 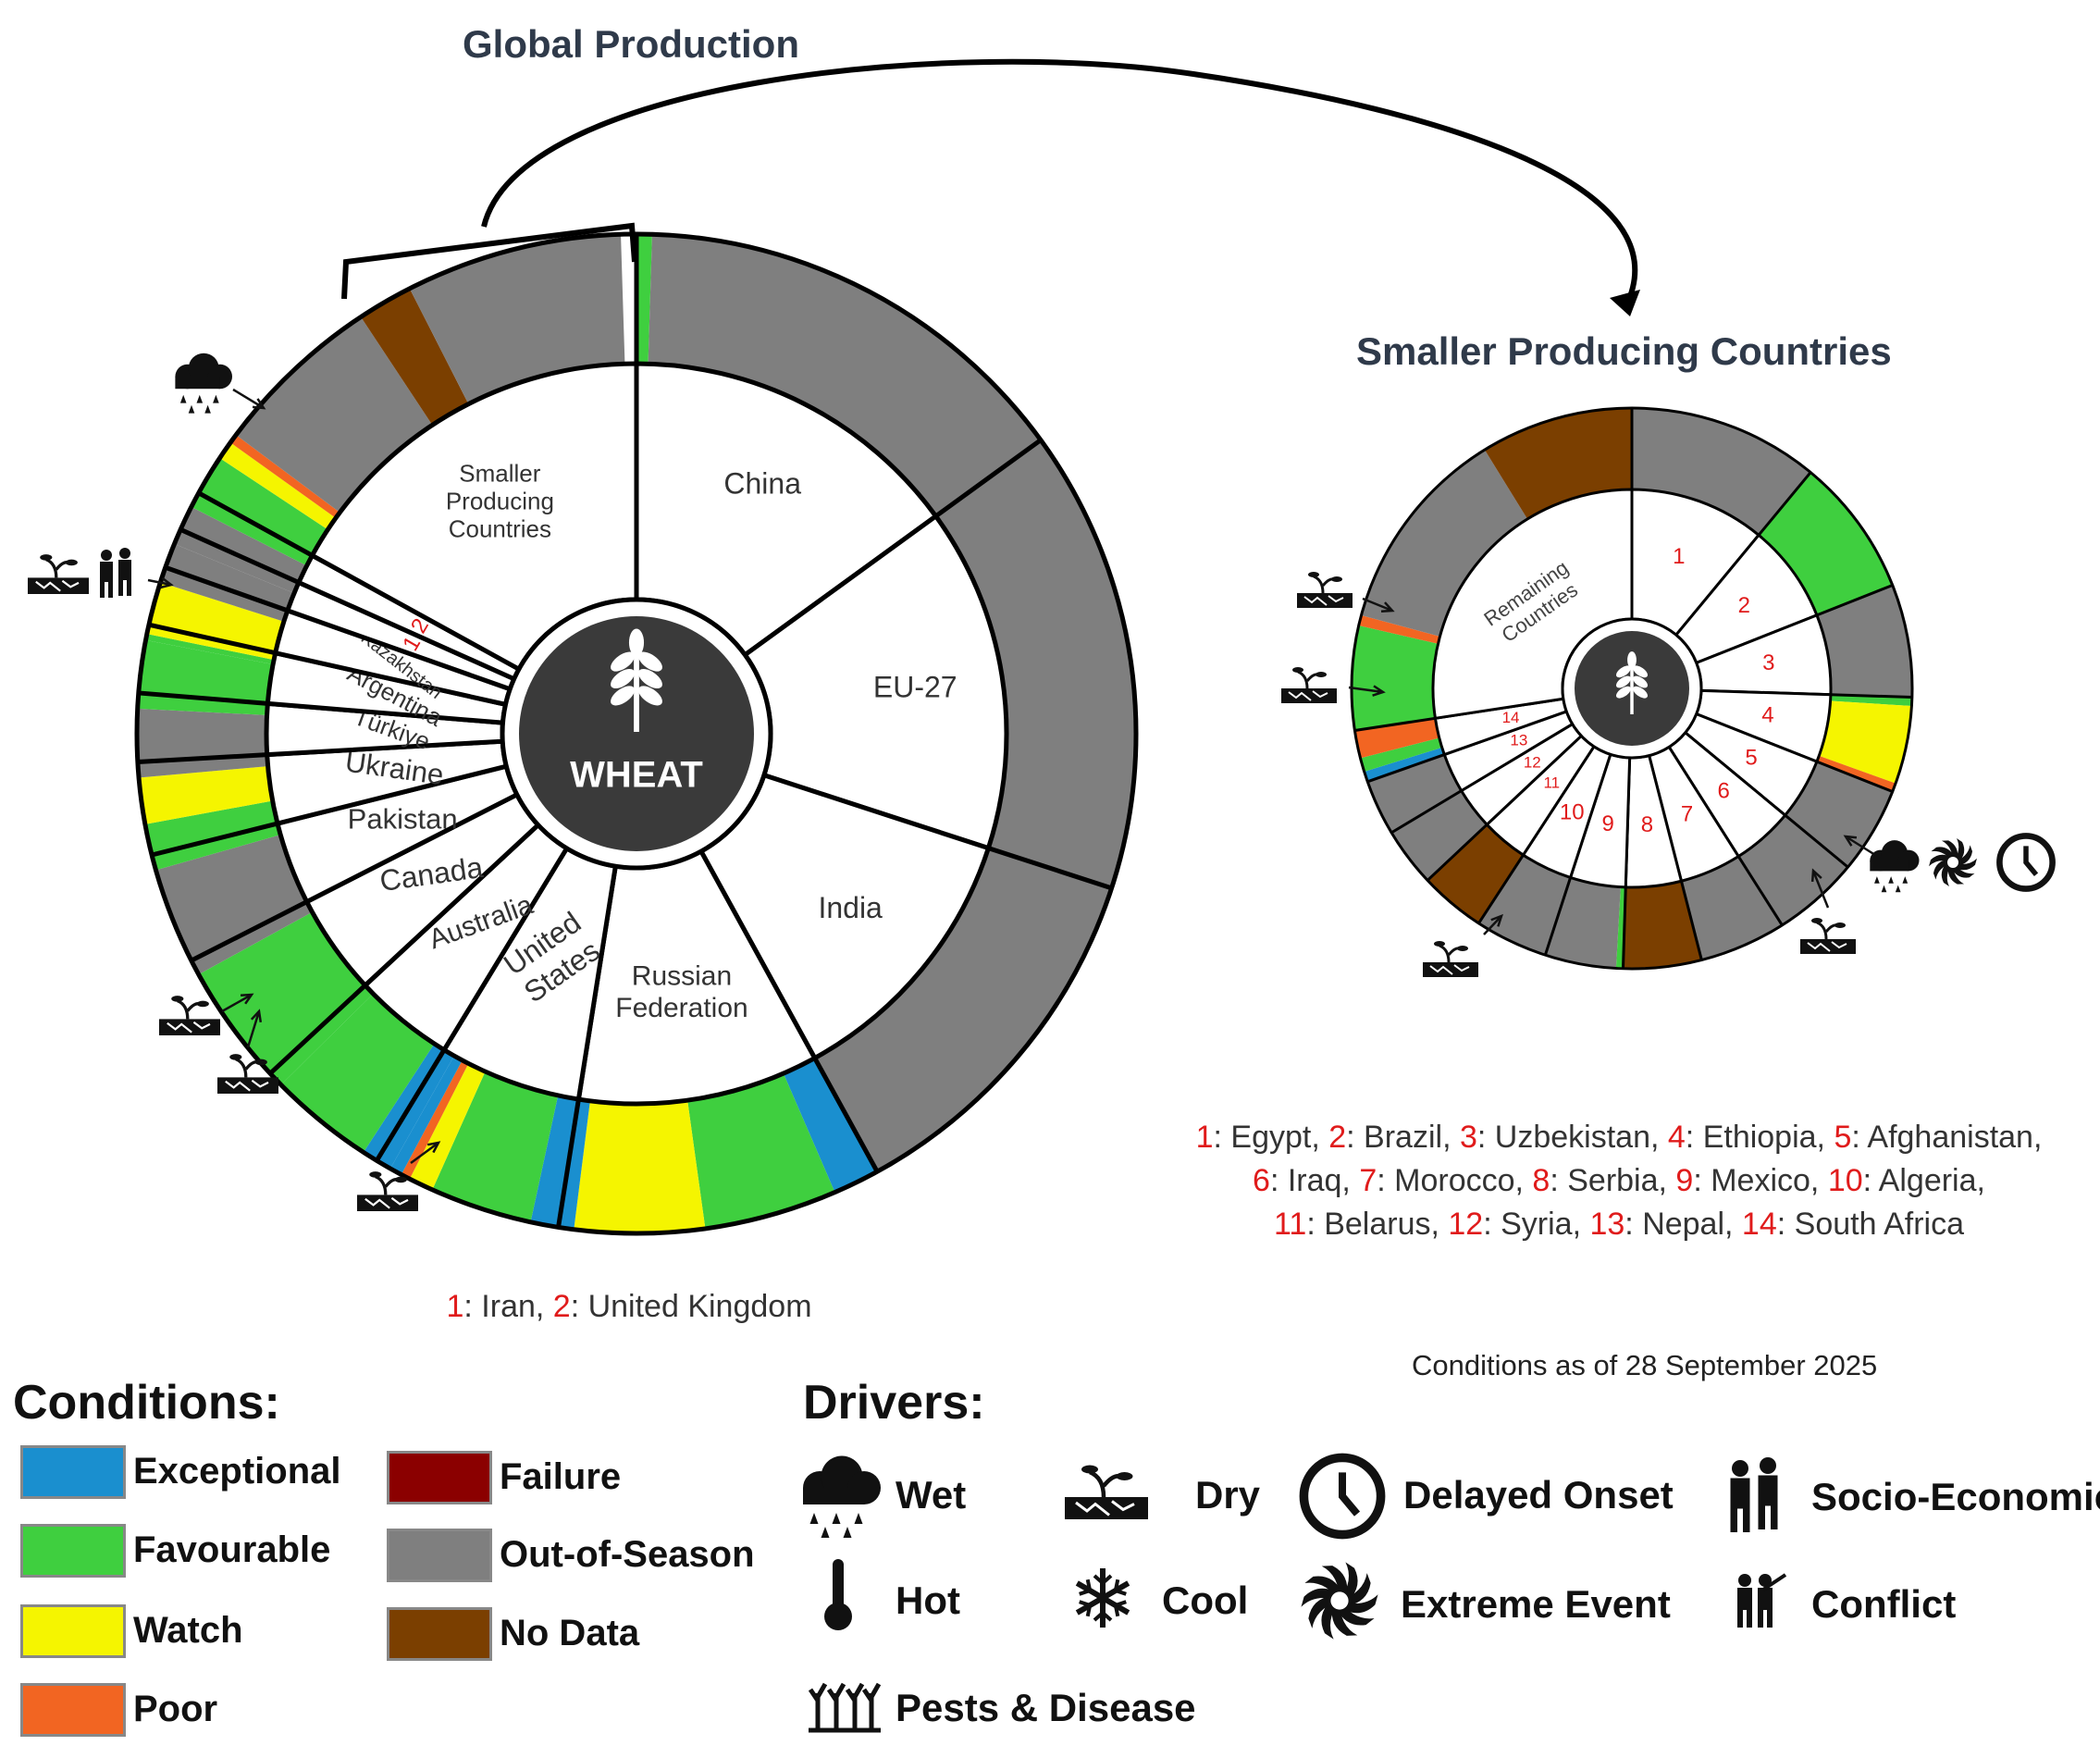 What do you see at coordinates (1870, 1224) in the screenshot?
I see `key-country: : South Africa` at bounding box center [1870, 1224].